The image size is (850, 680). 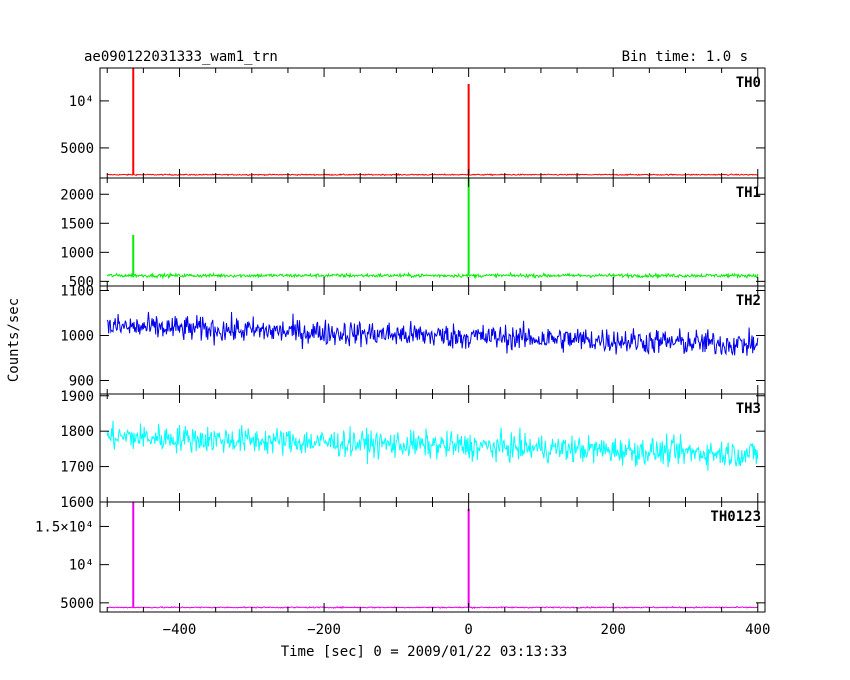 I want to click on bin-time-label: Bin time: 1.0 s, so click(x=685, y=57).